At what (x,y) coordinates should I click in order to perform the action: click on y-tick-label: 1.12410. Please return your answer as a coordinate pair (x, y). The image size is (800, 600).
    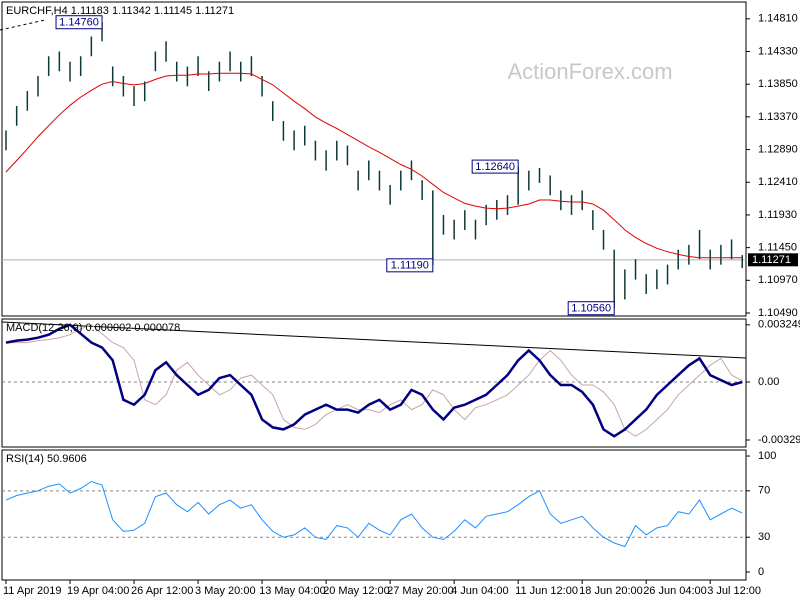
    Looking at the image, I should click on (778, 182).